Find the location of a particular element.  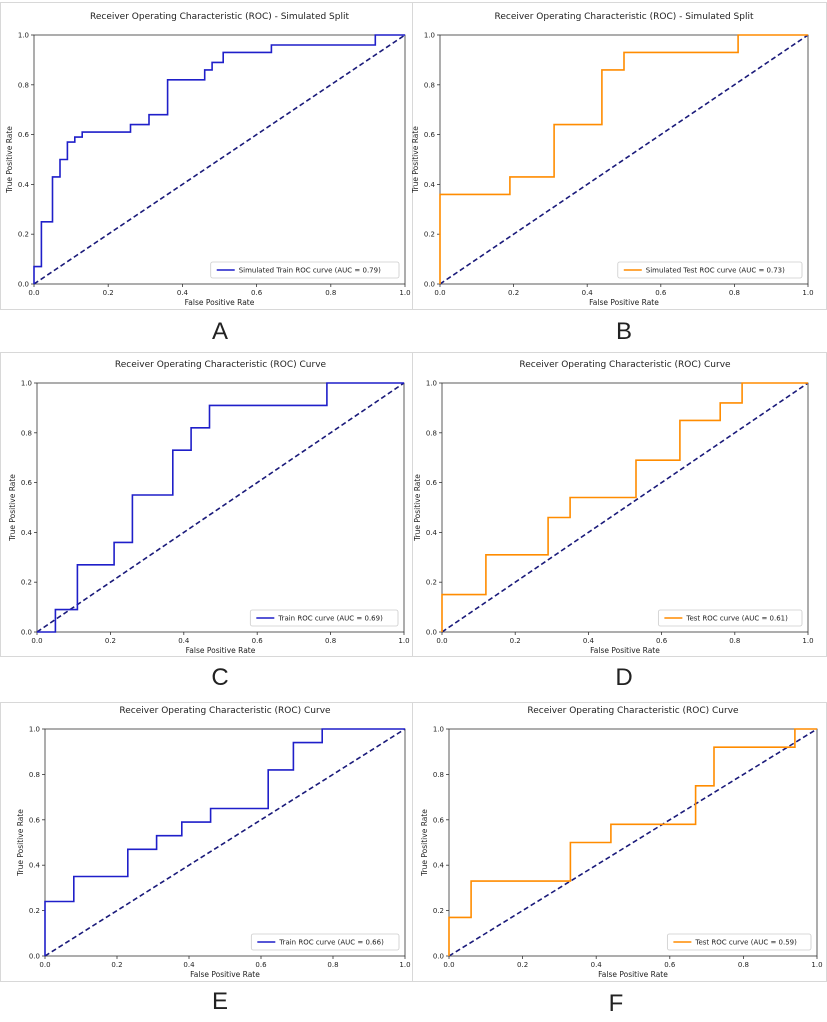

panel-letter-b: B is located at coordinates (624, 331).